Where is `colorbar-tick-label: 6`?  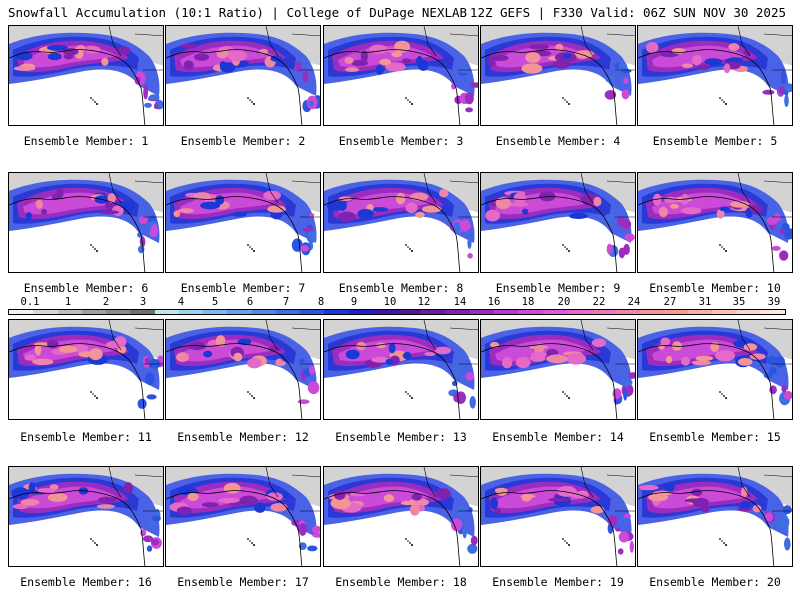 colorbar-tick-label: 6 is located at coordinates (250, 302).